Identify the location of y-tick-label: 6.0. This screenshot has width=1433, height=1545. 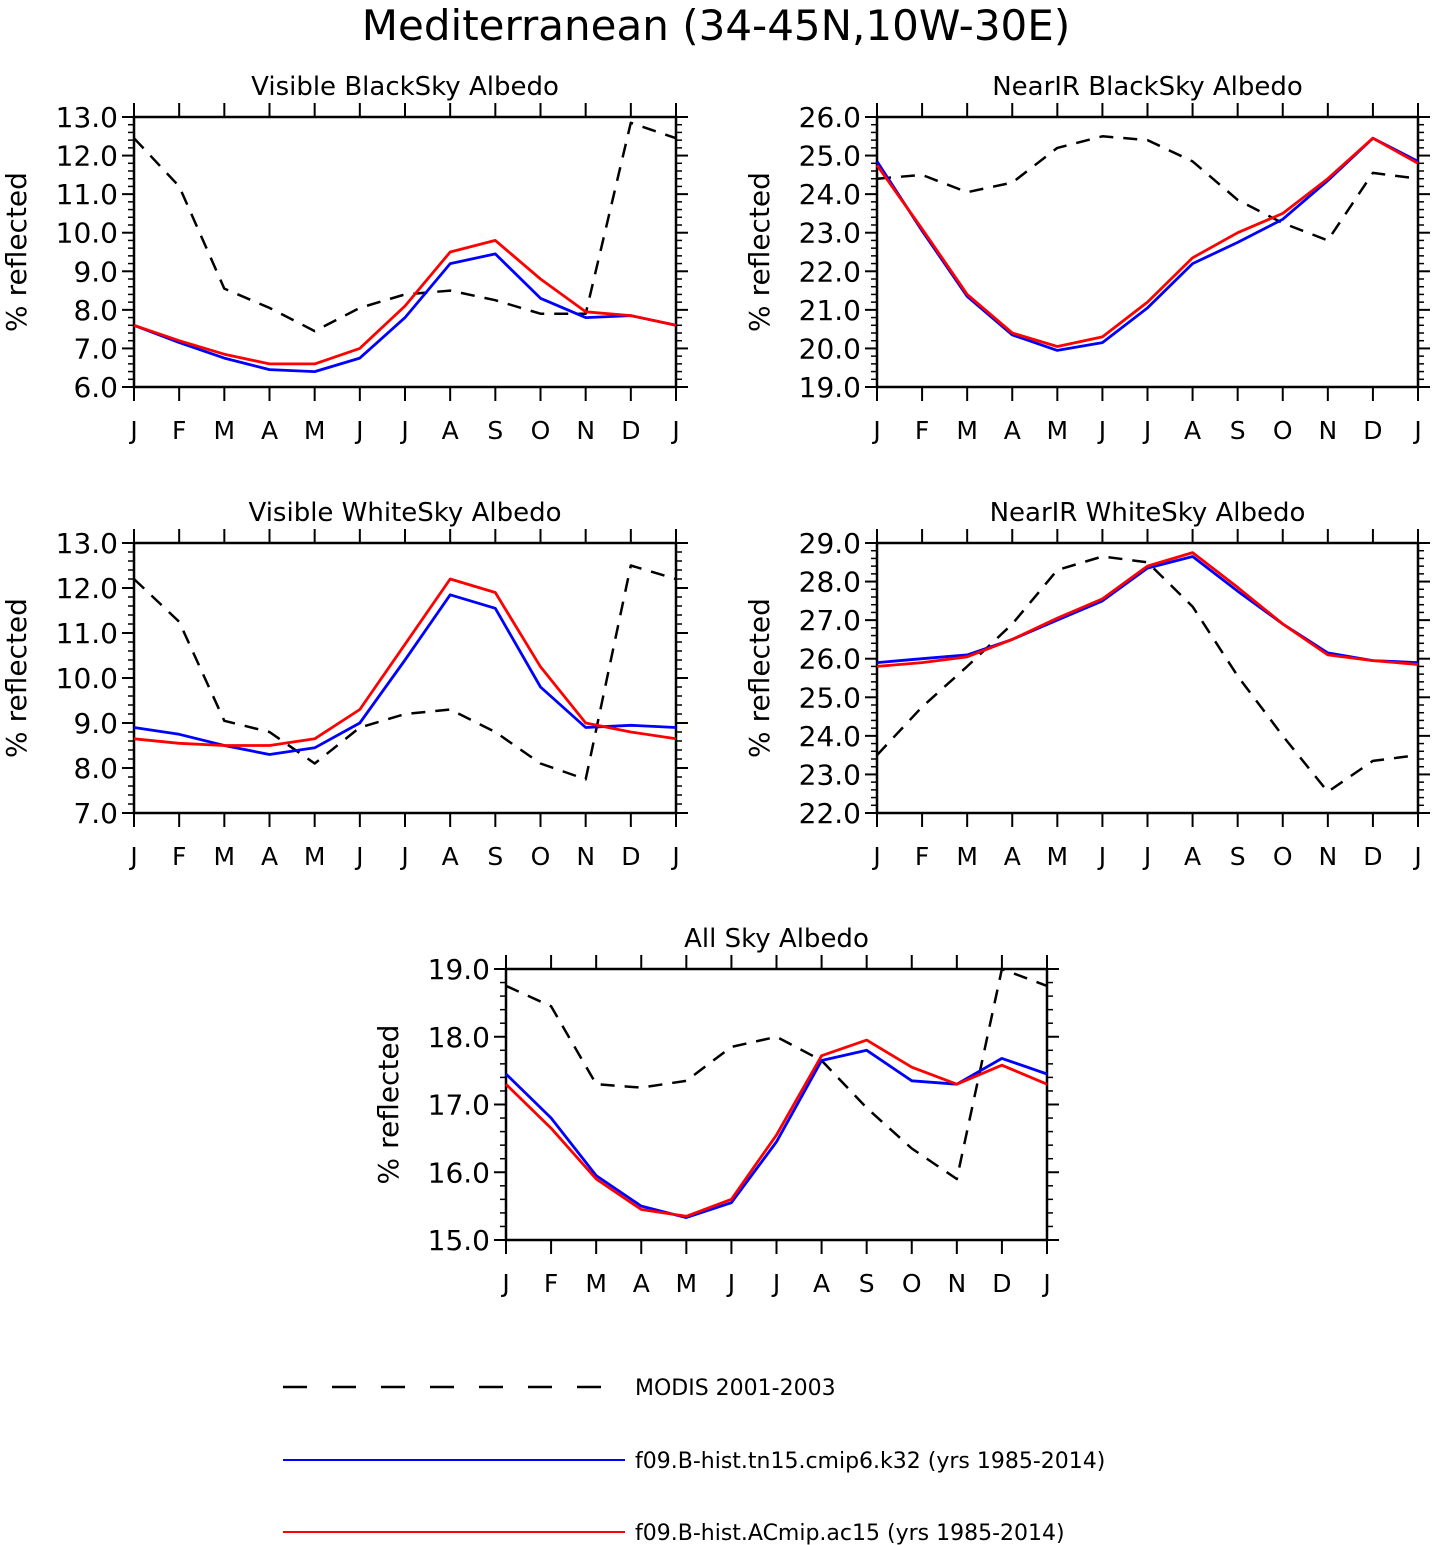
(95, 387).